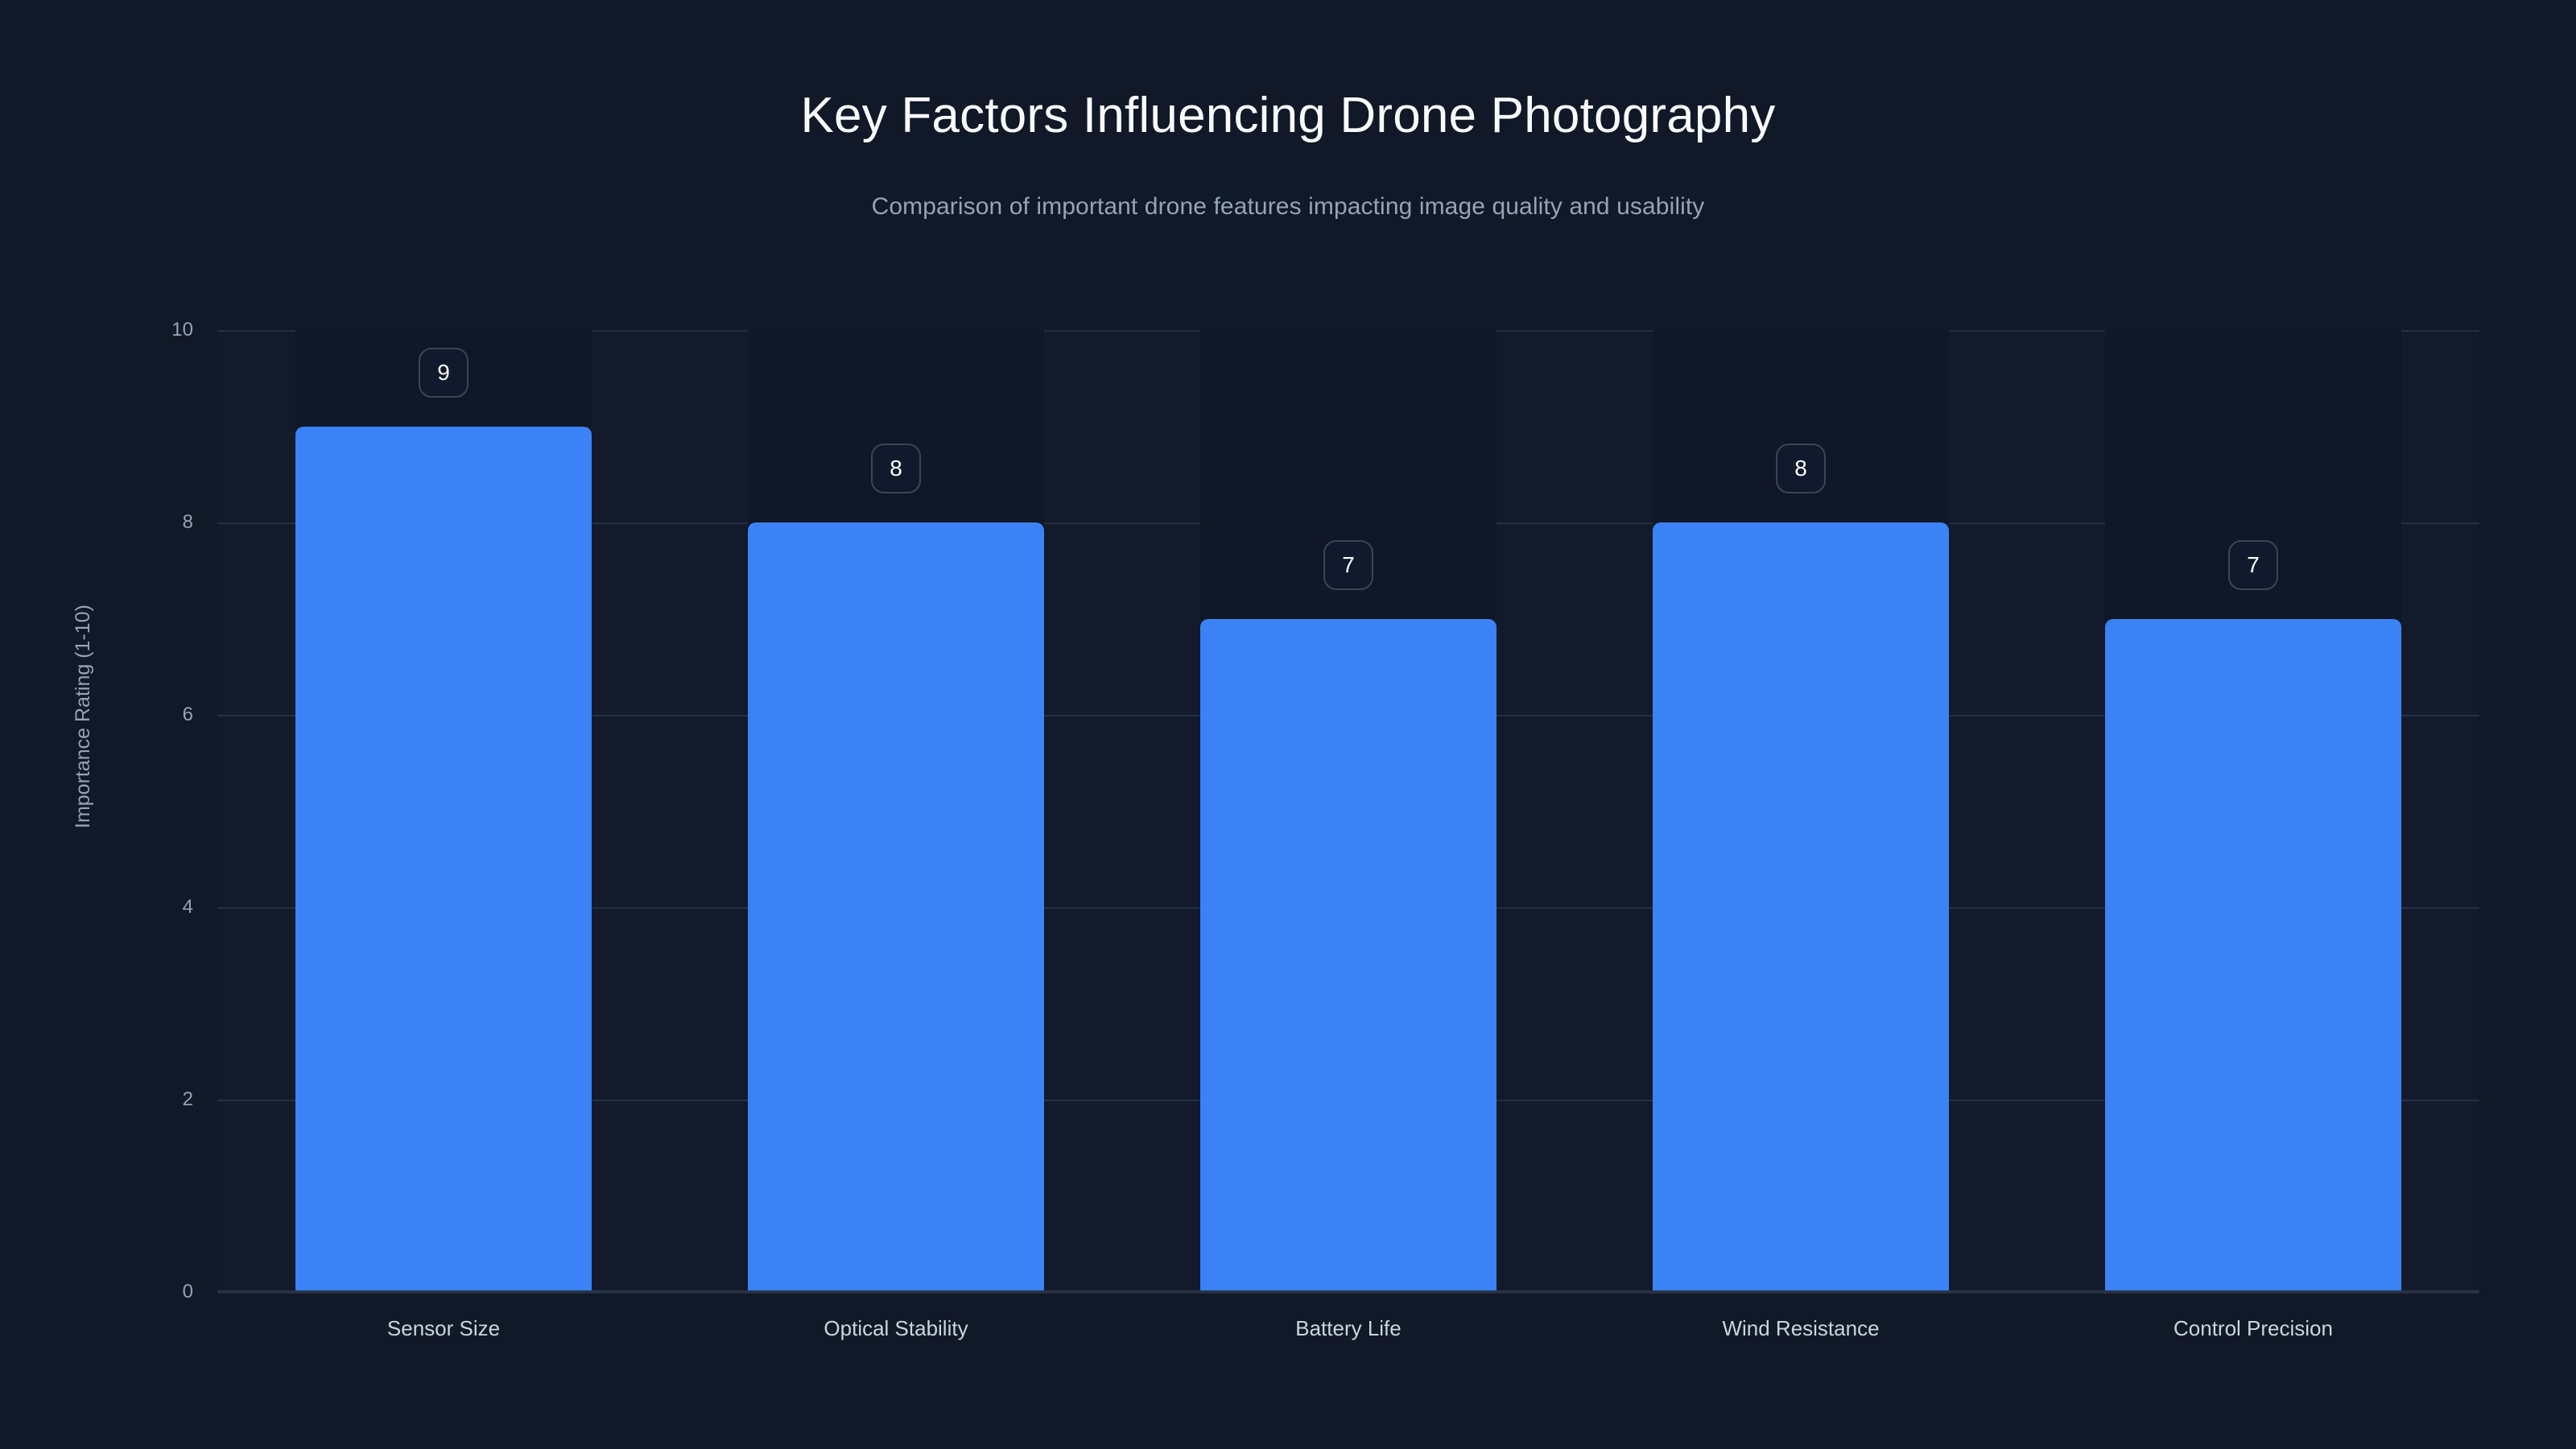 Image resolution: width=2576 pixels, height=1449 pixels. I want to click on bar-slot: 9, so click(443, 811).